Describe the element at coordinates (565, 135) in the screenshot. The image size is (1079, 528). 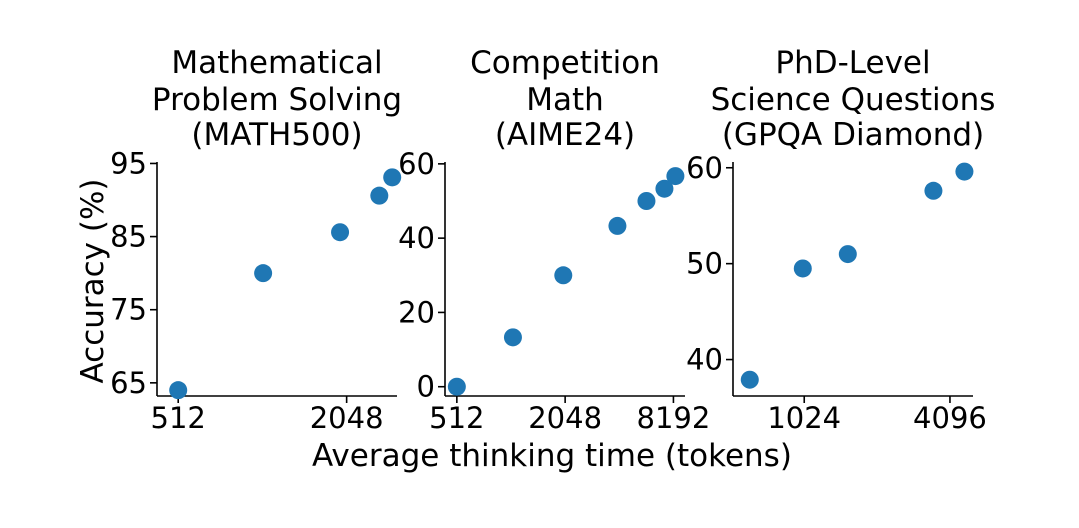
I see `panel-title-line: (AIME24)` at that location.